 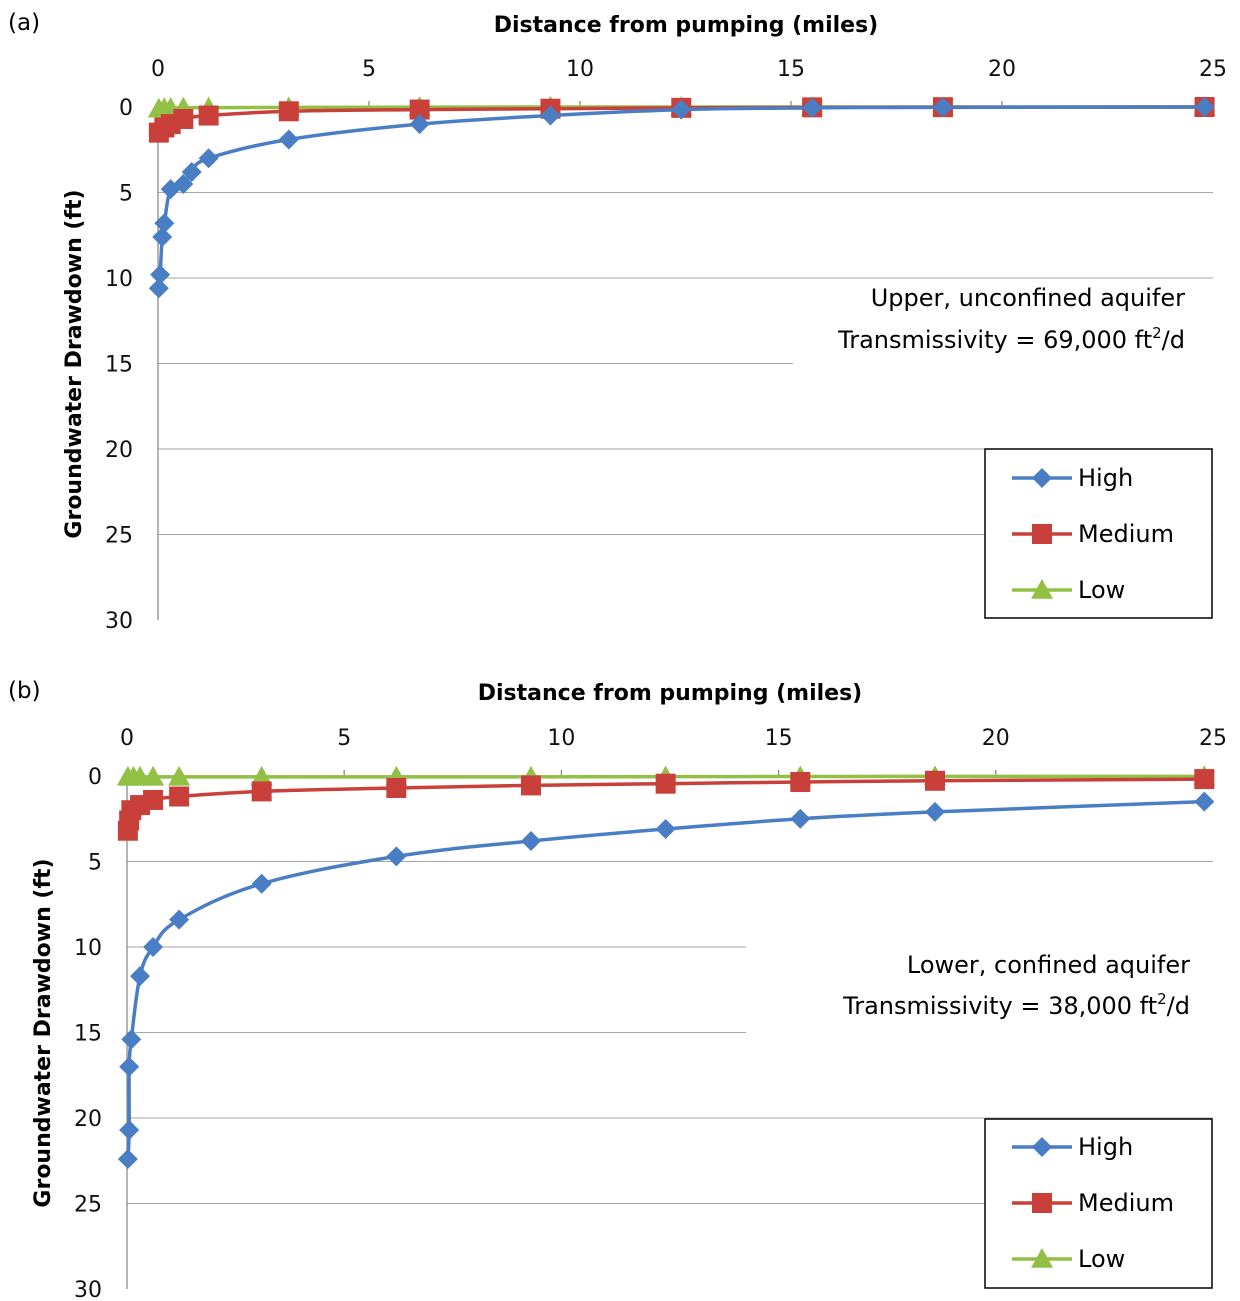 What do you see at coordinates (119, 536) in the screenshot?
I see `y-tick-label-a-5: 25` at bounding box center [119, 536].